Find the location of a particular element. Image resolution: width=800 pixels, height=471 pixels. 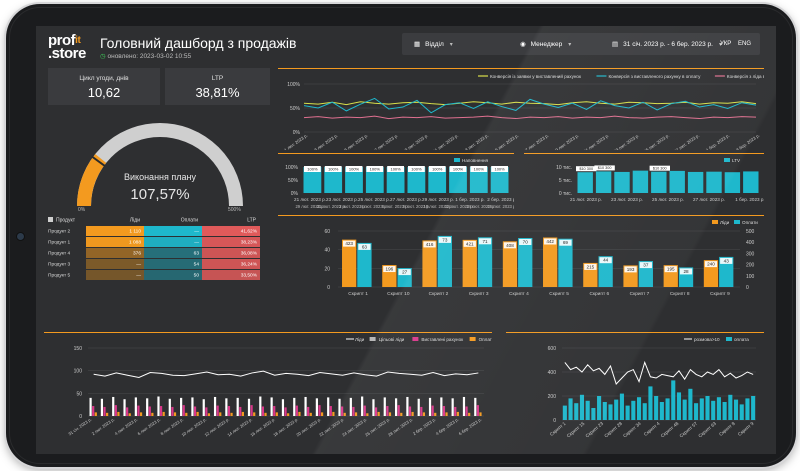

x-tick-label-2: 10 лют. 2023 р. is located at coordinates (437, 206).